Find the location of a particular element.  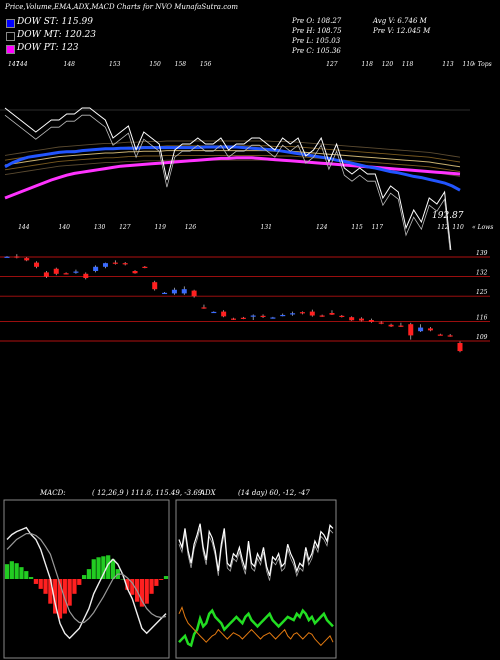

stat-high: Pre H: 108.75 is located at coordinates (317, 31).